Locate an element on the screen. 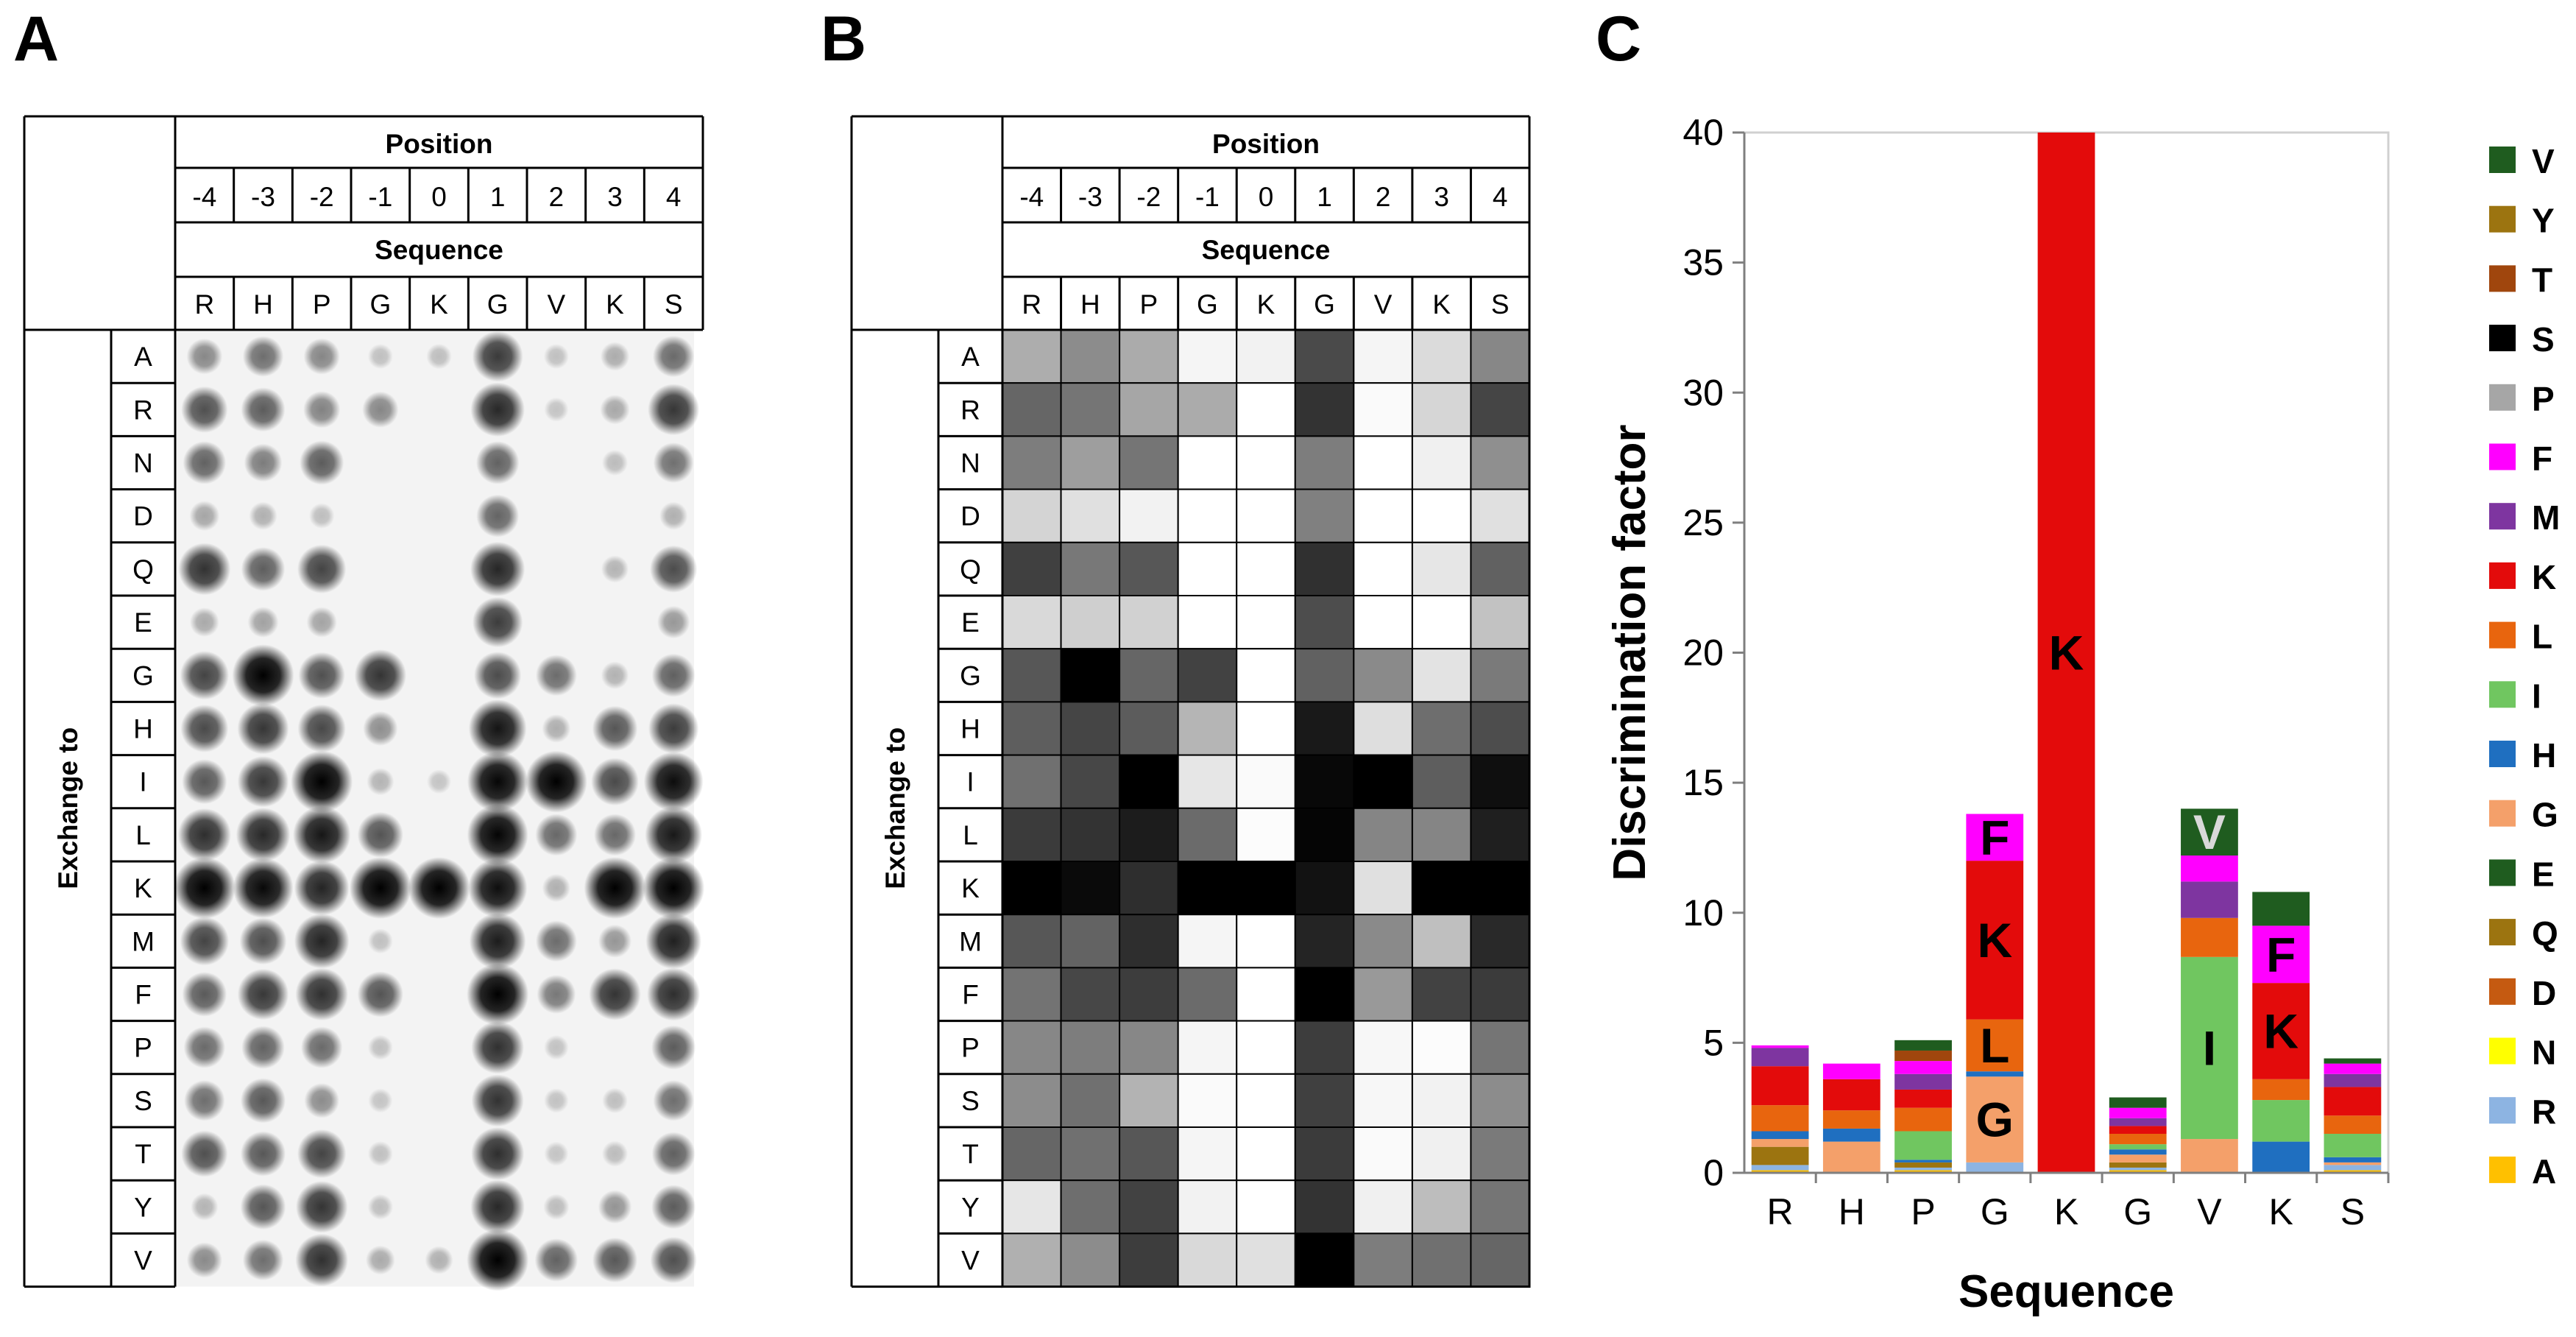 The image size is (2576, 1337). bar-segment-P3-F is located at coordinates (1923, 1067).